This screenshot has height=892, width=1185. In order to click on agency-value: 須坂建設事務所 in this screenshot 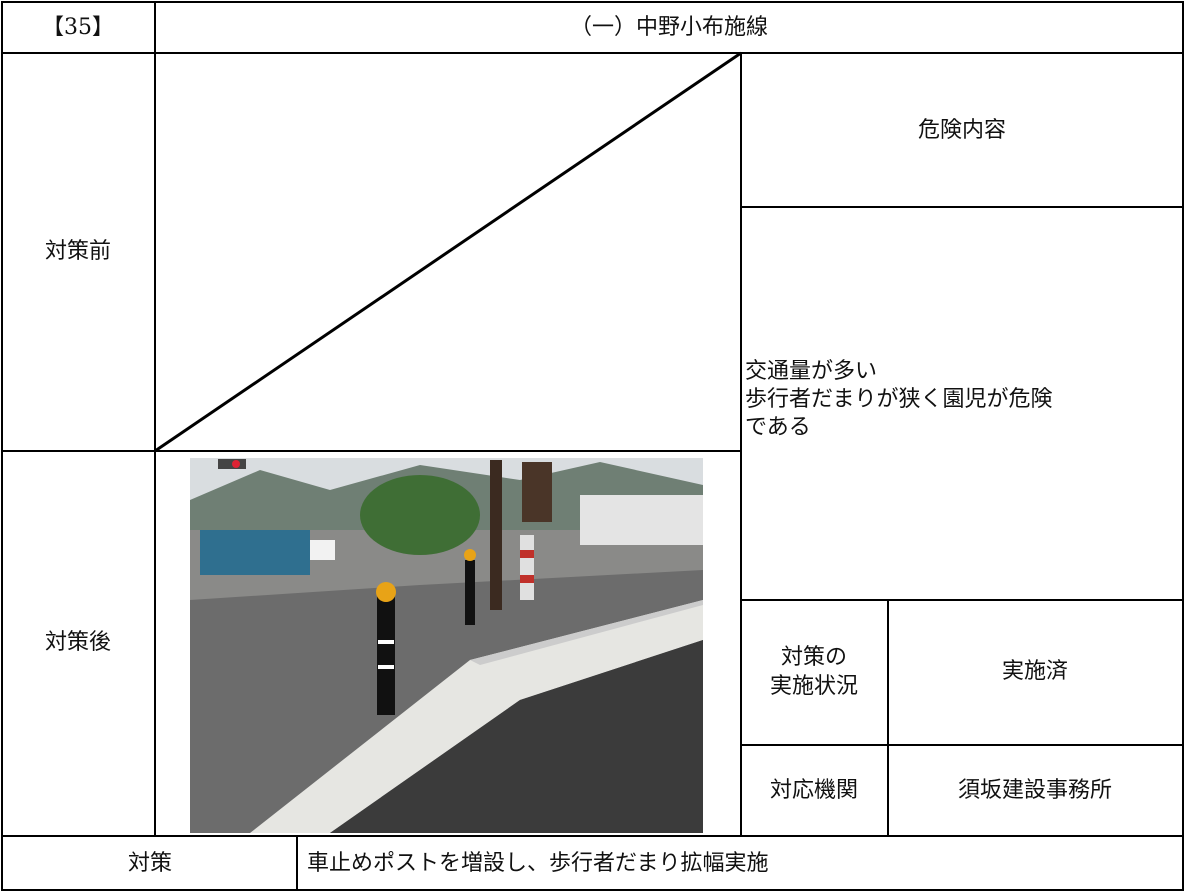, I will do `click(1035, 790)`.